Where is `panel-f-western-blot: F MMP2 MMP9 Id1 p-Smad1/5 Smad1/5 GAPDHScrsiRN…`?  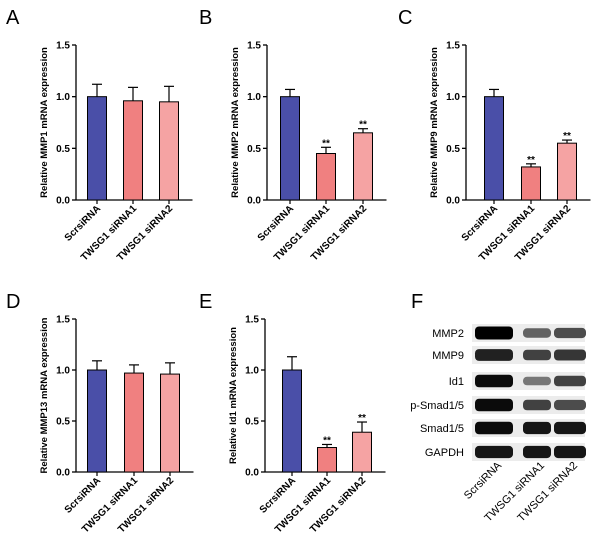 panel-f-western-blot: F MMP2 MMP9 Id1 p-Smad1/5 Smad1/5 GAPDHScrsiRN… is located at coordinates (498, 407).